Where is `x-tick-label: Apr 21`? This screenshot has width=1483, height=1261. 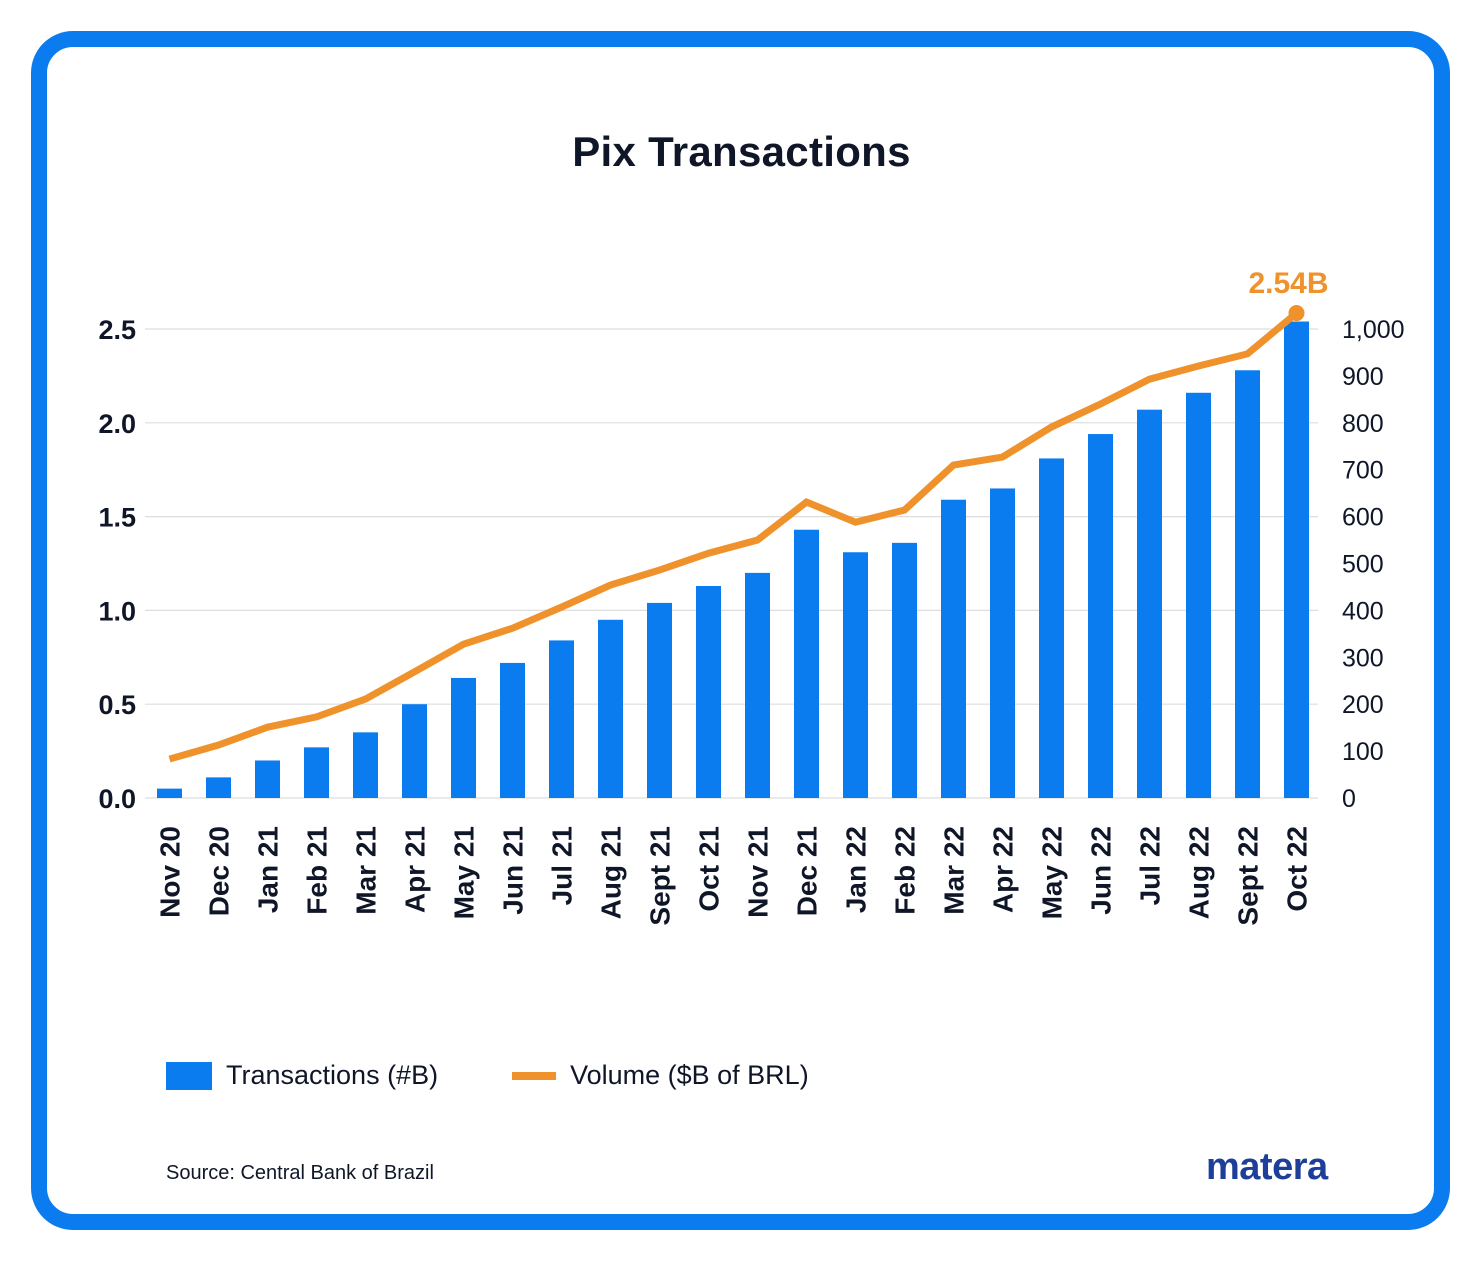 x-tick-label: Apr 21 is located at coordinates (415, 869).